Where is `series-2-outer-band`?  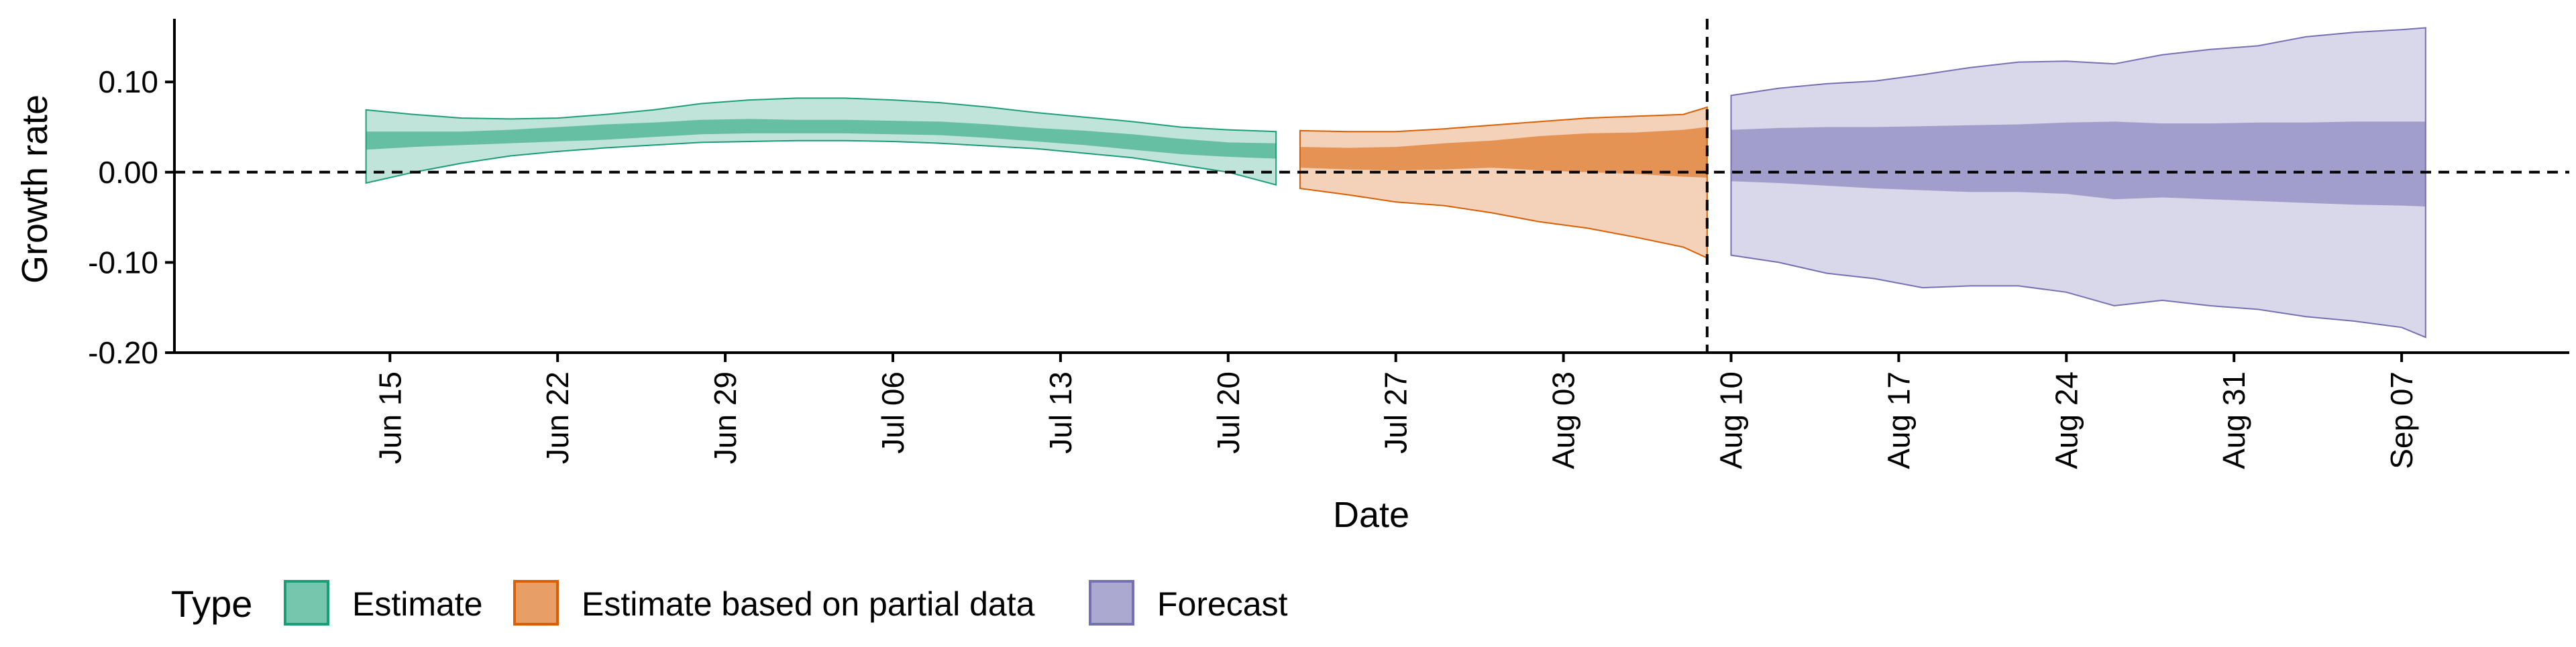
series-2-outer-band is located at coordinates (1503, 182).